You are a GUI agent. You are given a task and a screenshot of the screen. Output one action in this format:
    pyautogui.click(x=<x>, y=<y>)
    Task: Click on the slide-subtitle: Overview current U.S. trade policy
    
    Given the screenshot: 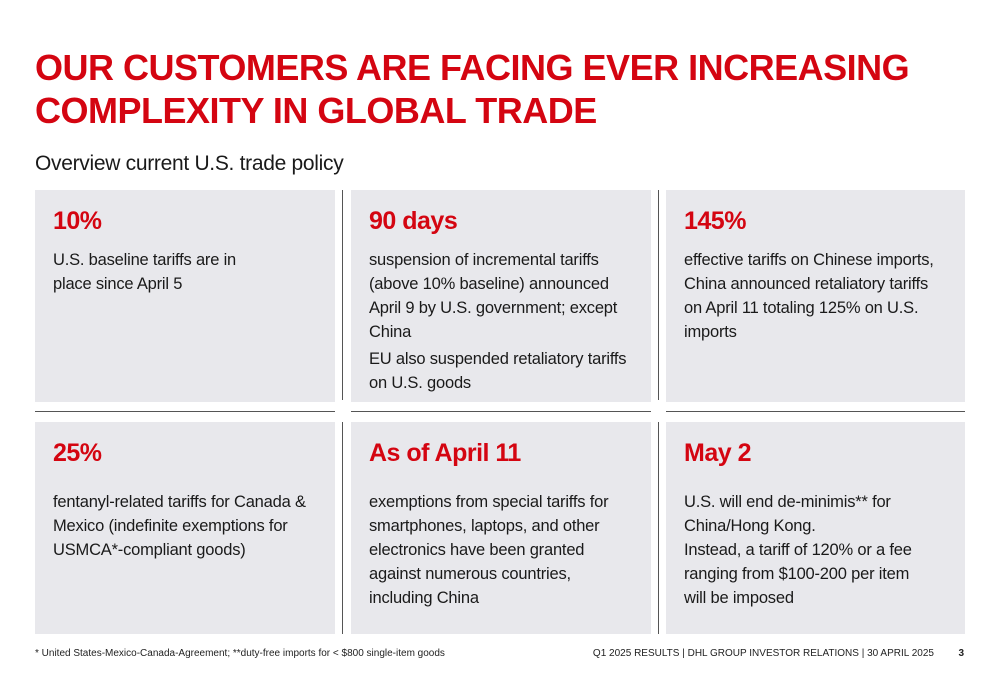 What is the action you would take?
    pyautogui.click(x=189, y=163)
    